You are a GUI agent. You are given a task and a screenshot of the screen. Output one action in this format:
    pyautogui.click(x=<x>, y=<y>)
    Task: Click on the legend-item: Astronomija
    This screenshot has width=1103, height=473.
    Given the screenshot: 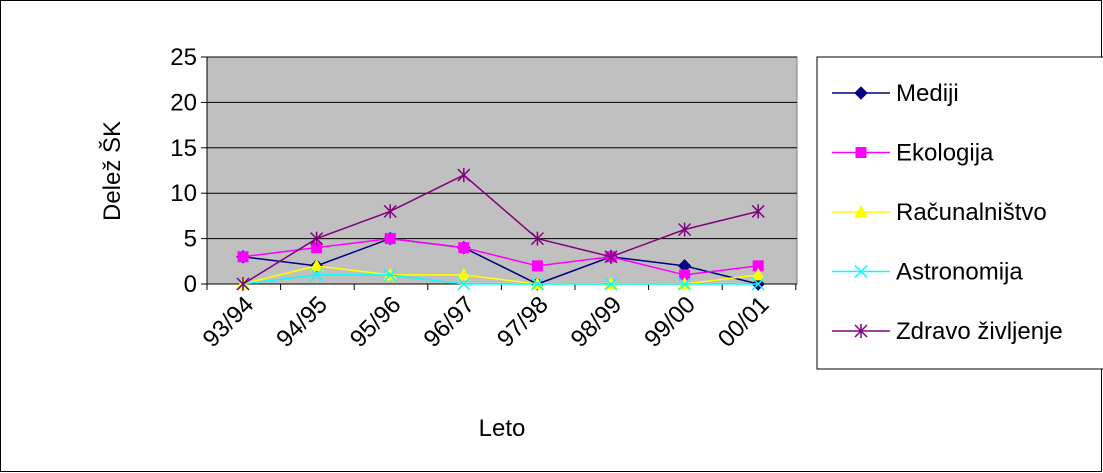 What is the action you would take?
    pyautogui.click(x=927, y=272)
    